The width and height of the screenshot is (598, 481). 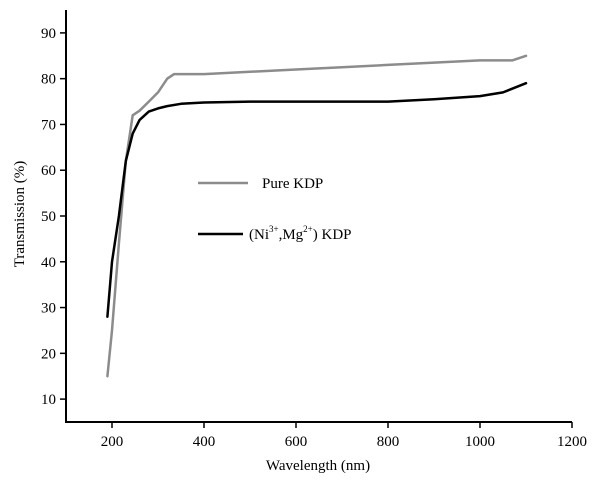 I want to click on legend-doped-sup1: 3+, so click(x=274, y=229).